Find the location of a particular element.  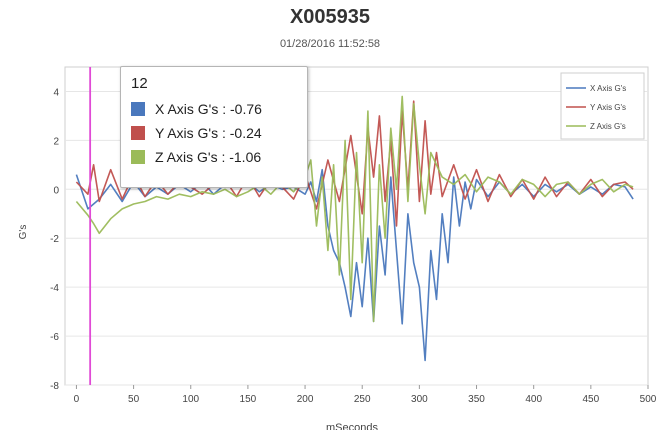

x-series-swatch is located at coordinates (138, 109).